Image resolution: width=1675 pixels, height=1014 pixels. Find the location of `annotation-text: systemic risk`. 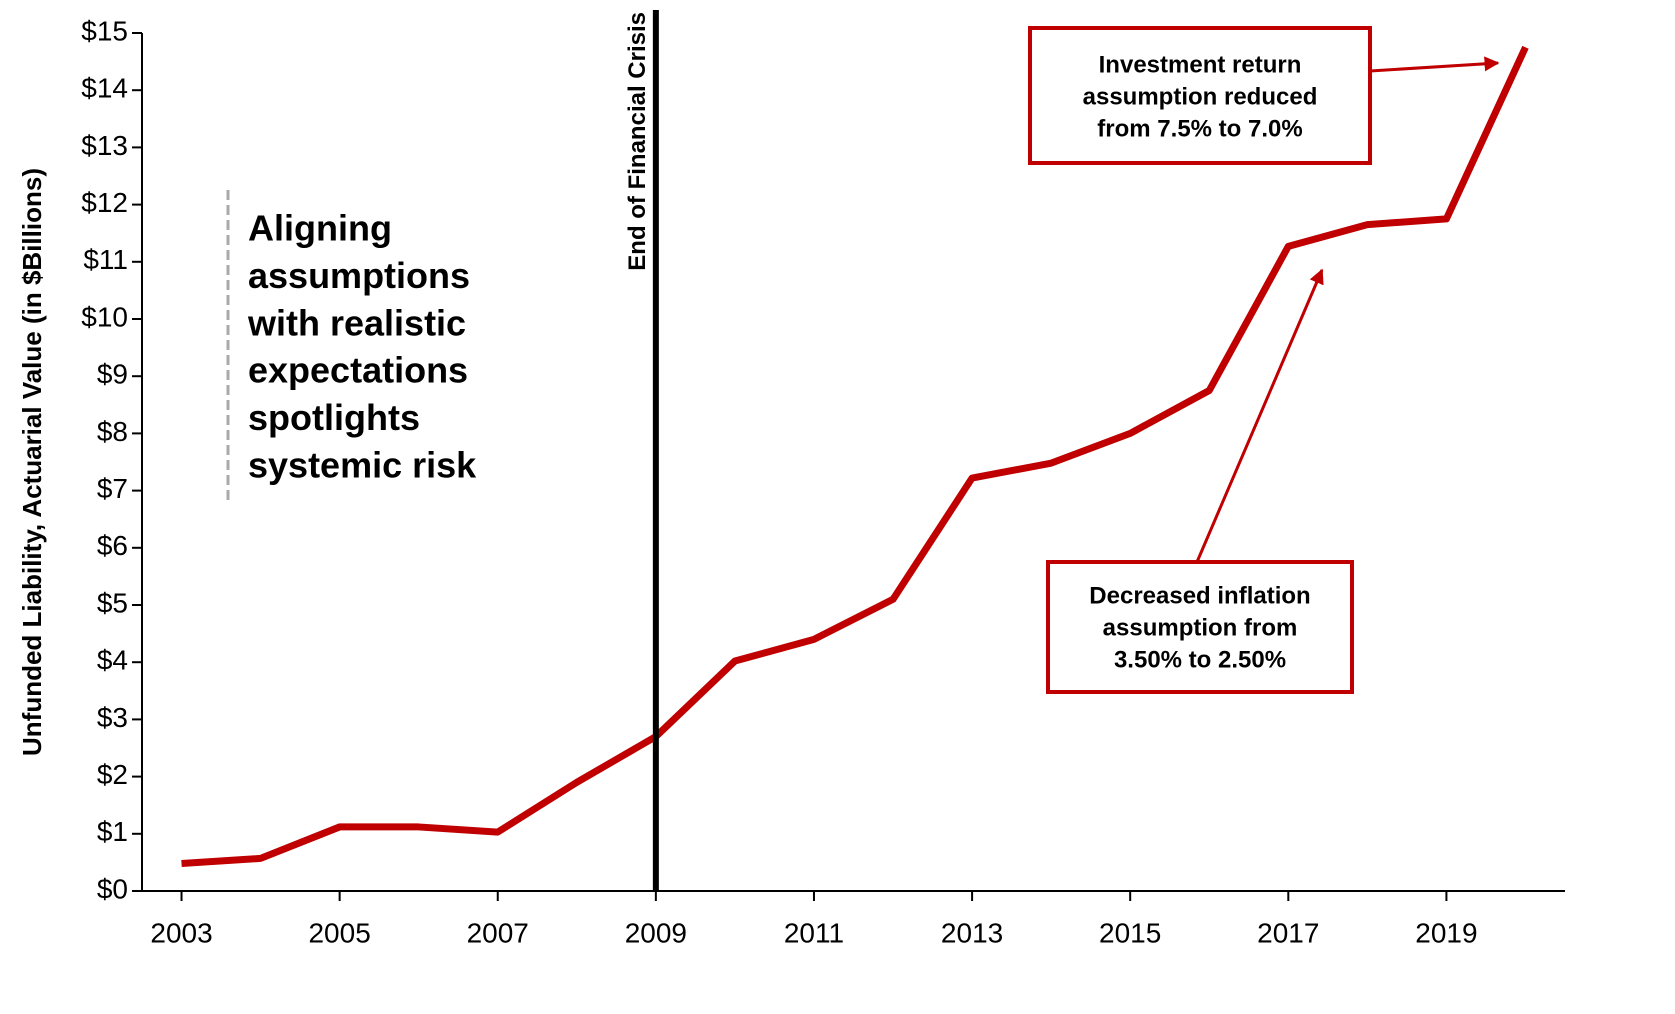

annotation-text: systemic risk is located at coordinates (362, 465).